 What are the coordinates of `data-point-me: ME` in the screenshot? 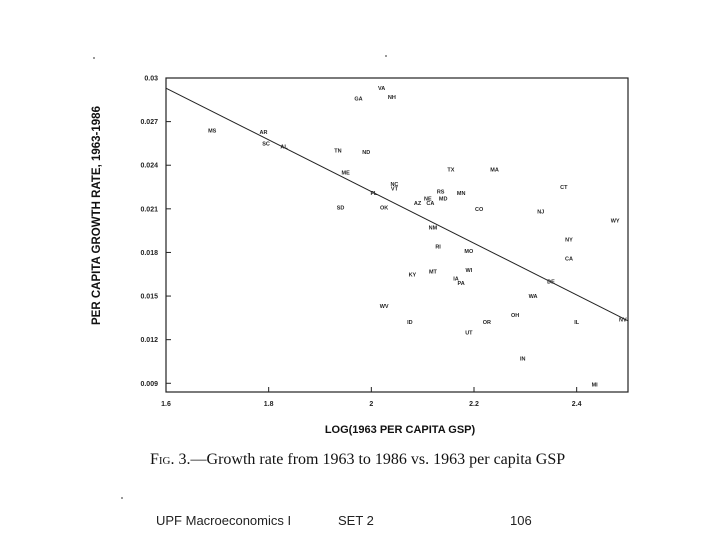 It's located at (346, 173).